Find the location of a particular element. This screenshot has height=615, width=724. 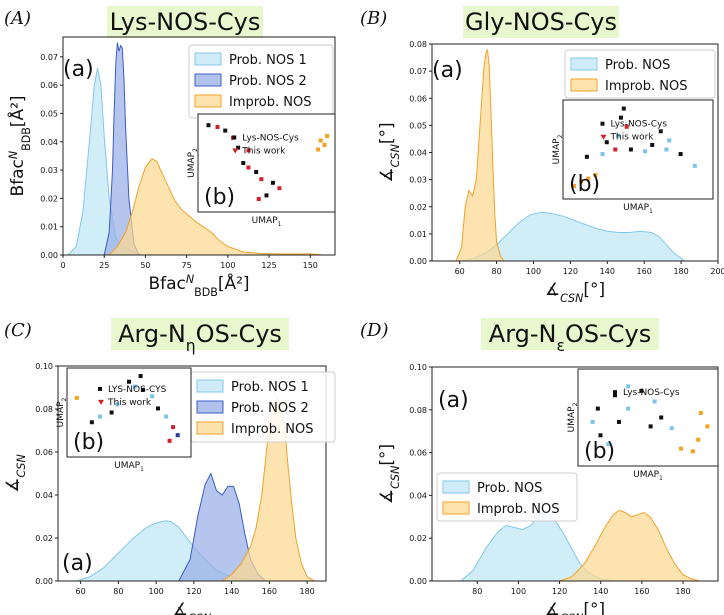

y-tick-label: 0.01 is located at coordinates (418, 234).